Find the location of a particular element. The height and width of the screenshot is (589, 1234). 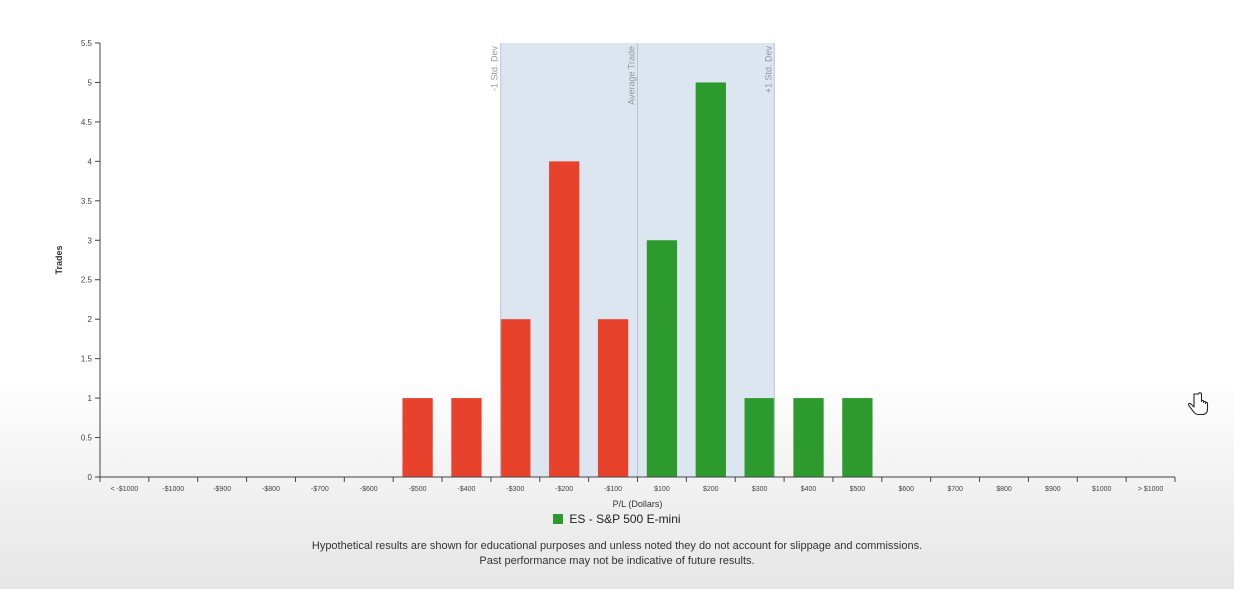

x-tick-label-17: $700 is located at coordinates (955, 489).